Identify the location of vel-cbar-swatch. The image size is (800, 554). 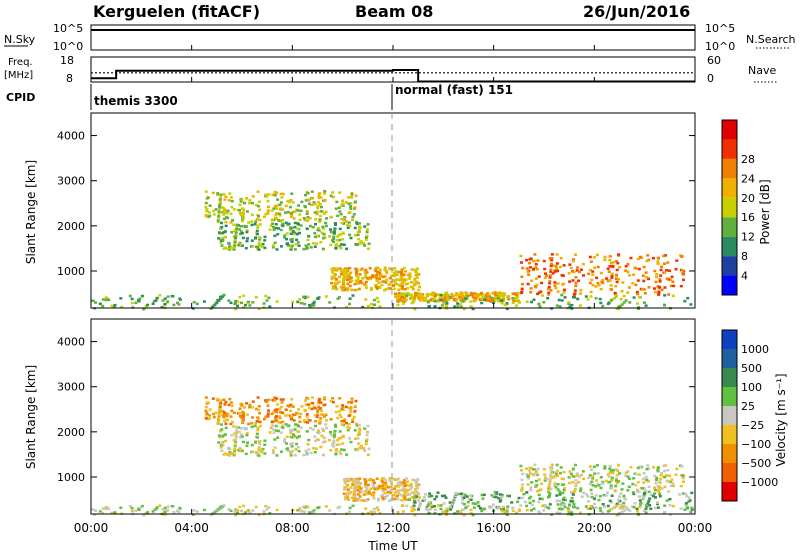
(729, 491).